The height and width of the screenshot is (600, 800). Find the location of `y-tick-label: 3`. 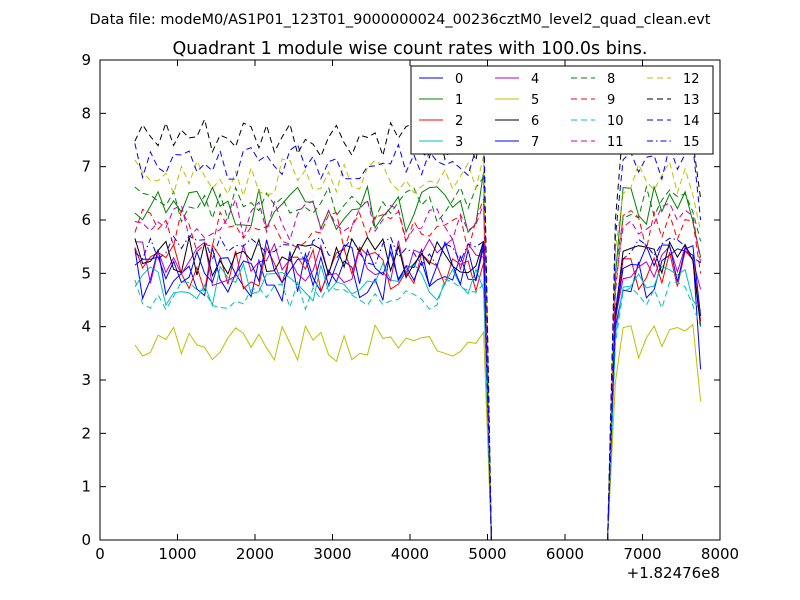

y-tick-label: 3 is located at coordinates (86, 380).